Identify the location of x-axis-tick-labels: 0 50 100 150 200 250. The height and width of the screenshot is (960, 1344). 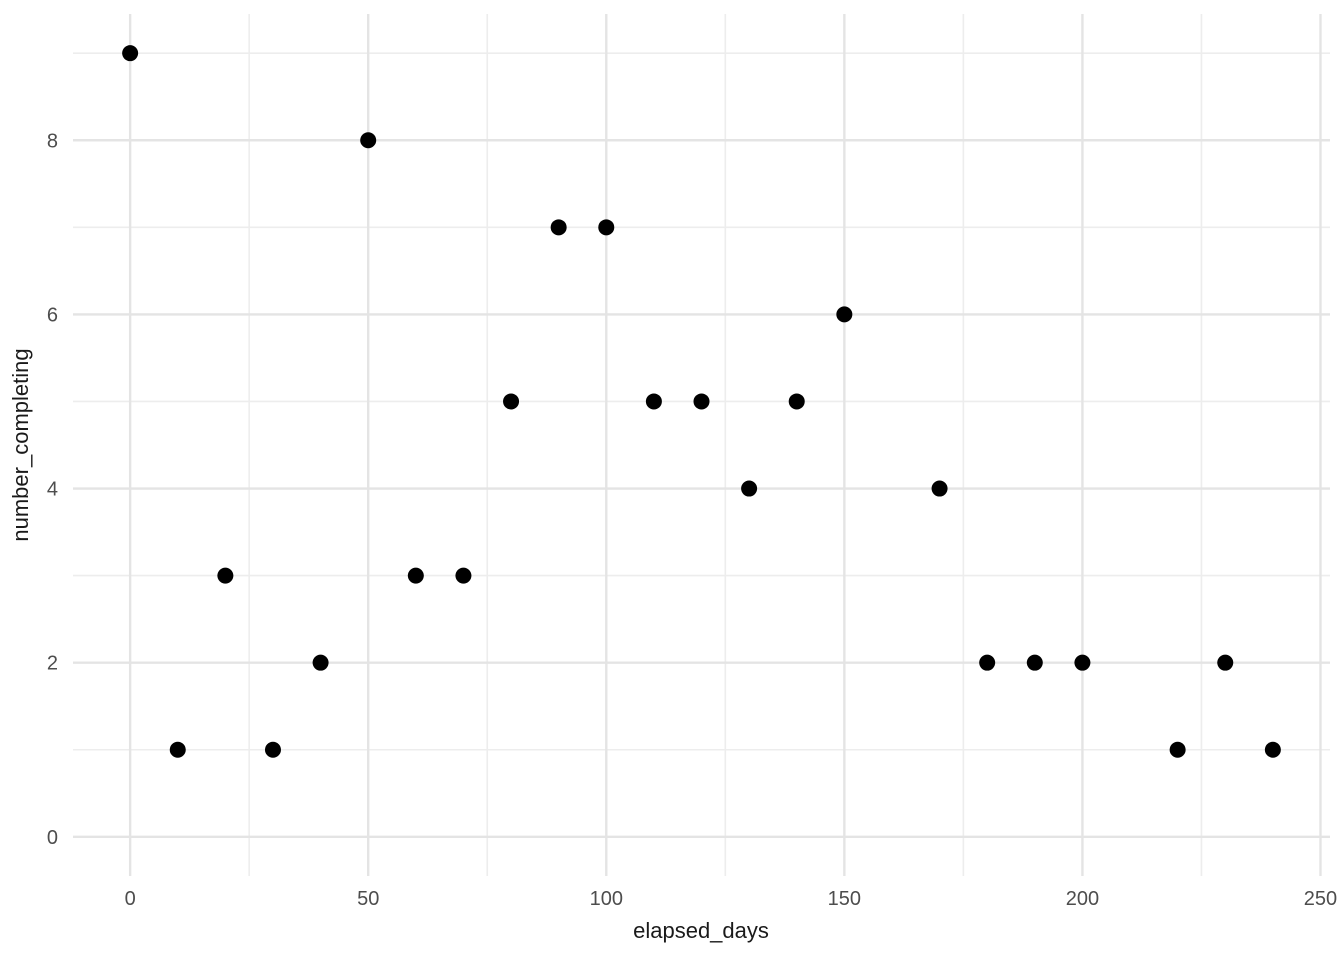
(731, 899).